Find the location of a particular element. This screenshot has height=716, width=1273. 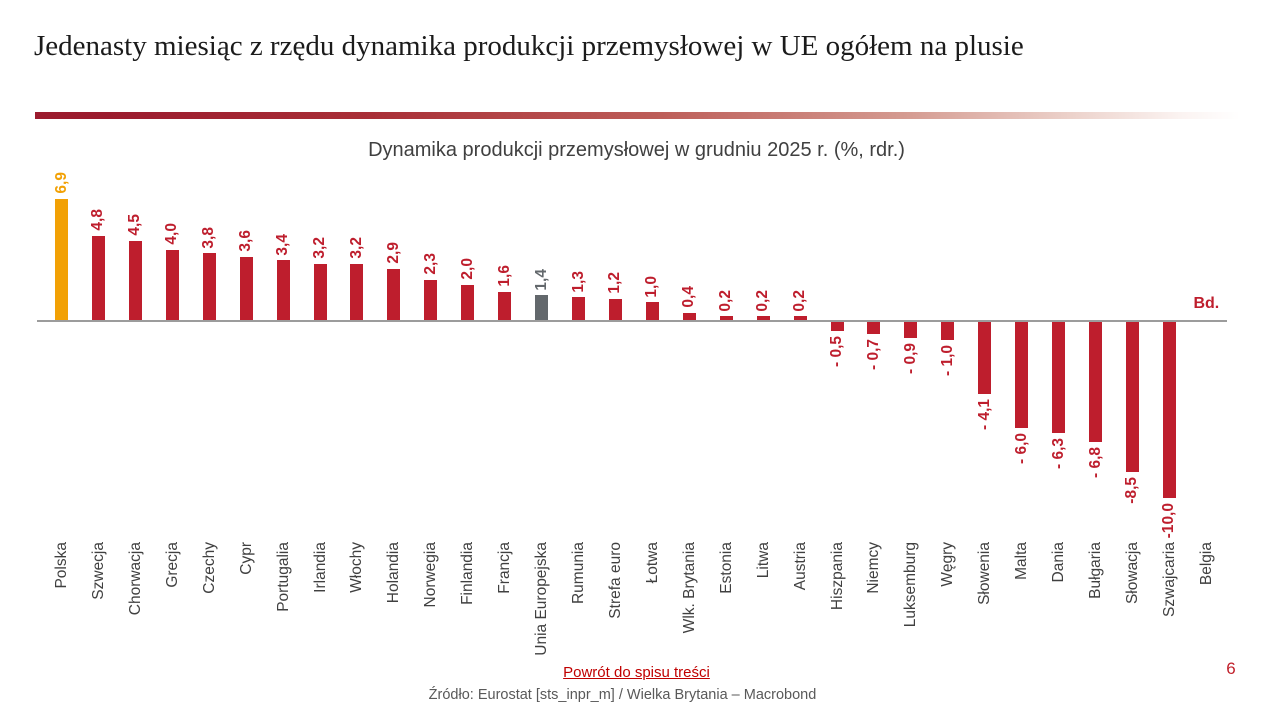

category-label-malta: Malta is located at coordinates (1022, 561).